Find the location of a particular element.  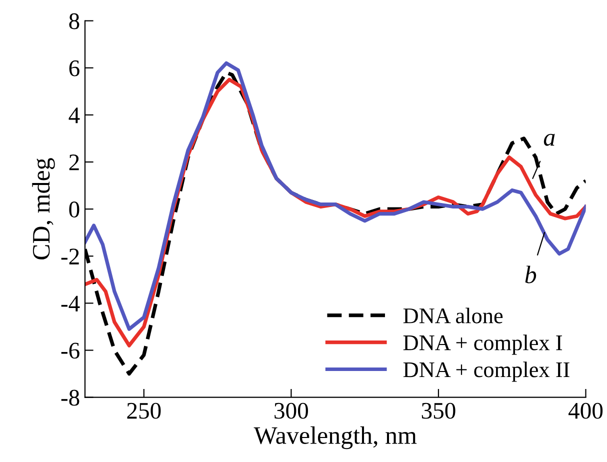

y-tick-label: 8 is located at coordinates (74, 21).